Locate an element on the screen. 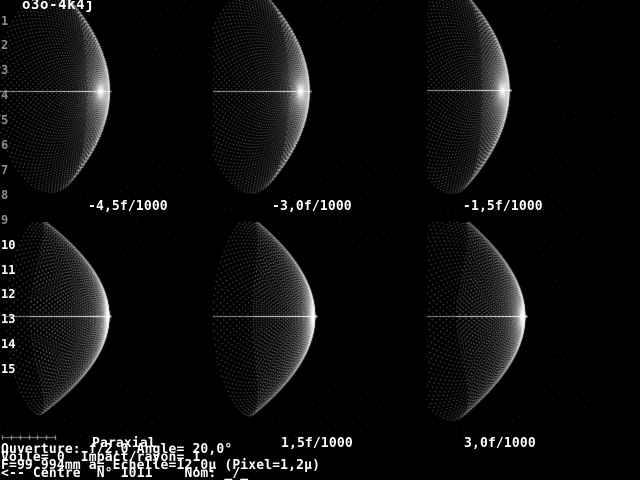  scale-number: 6 is located at coordinates (5, 145).